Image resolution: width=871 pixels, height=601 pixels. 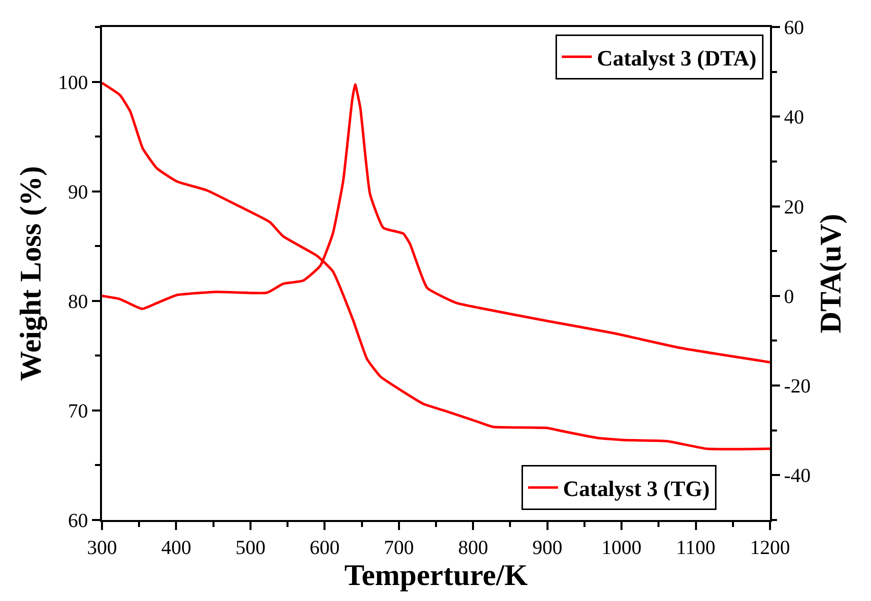 I want to click on x-tick-label: 300, so click(x=102, y=548).